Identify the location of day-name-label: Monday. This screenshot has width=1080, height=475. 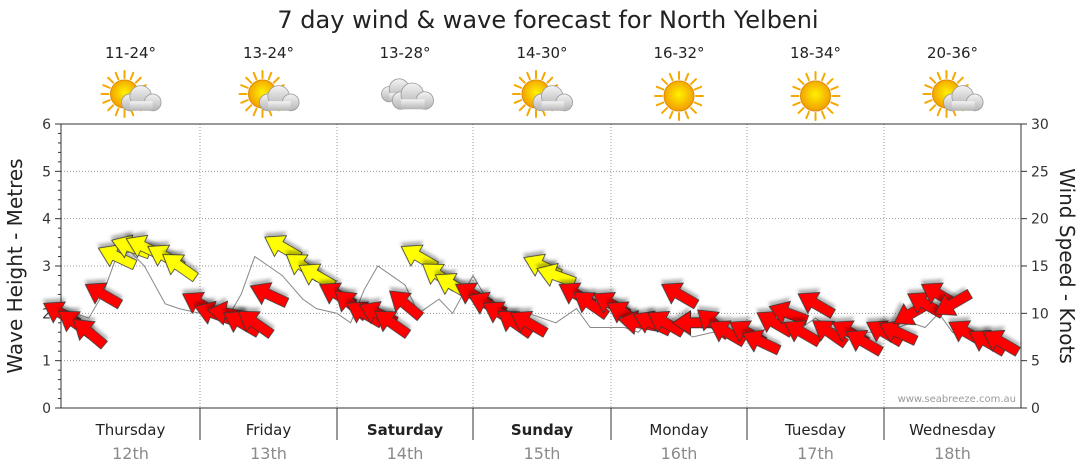
(678, 430).